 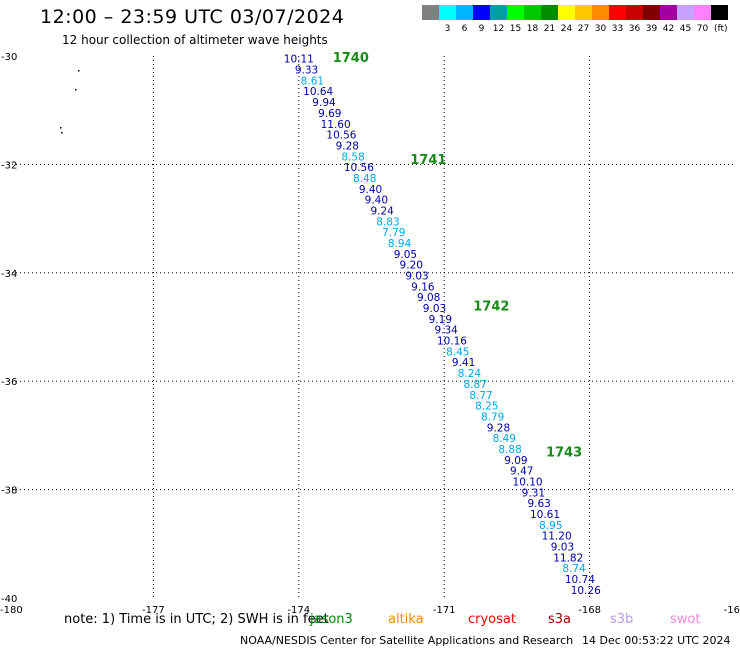 I want to click on wave-height-value: 9.05, so click(x=405, y=255).